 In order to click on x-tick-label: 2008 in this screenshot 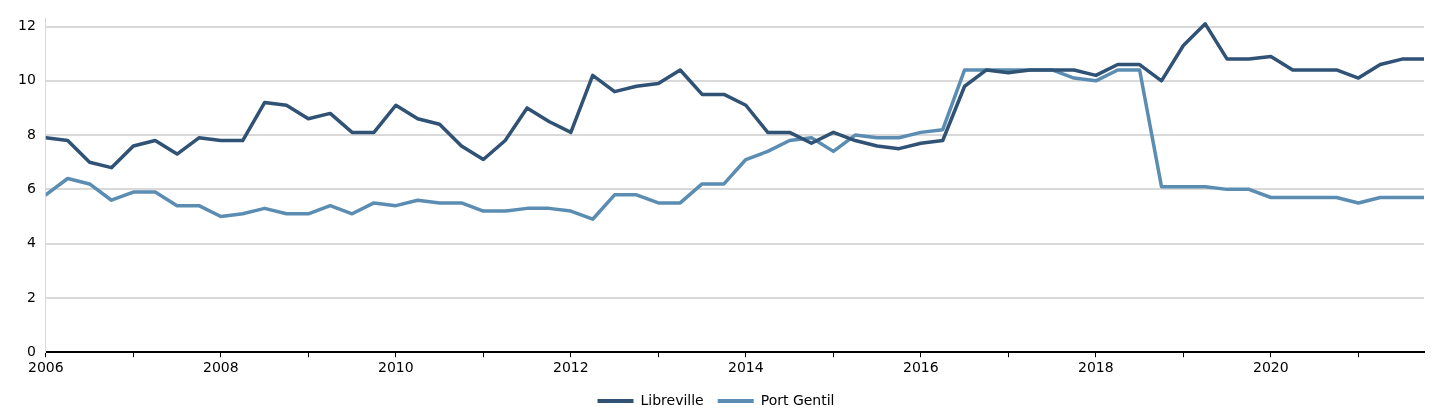, I will do `click(221, 367)`.